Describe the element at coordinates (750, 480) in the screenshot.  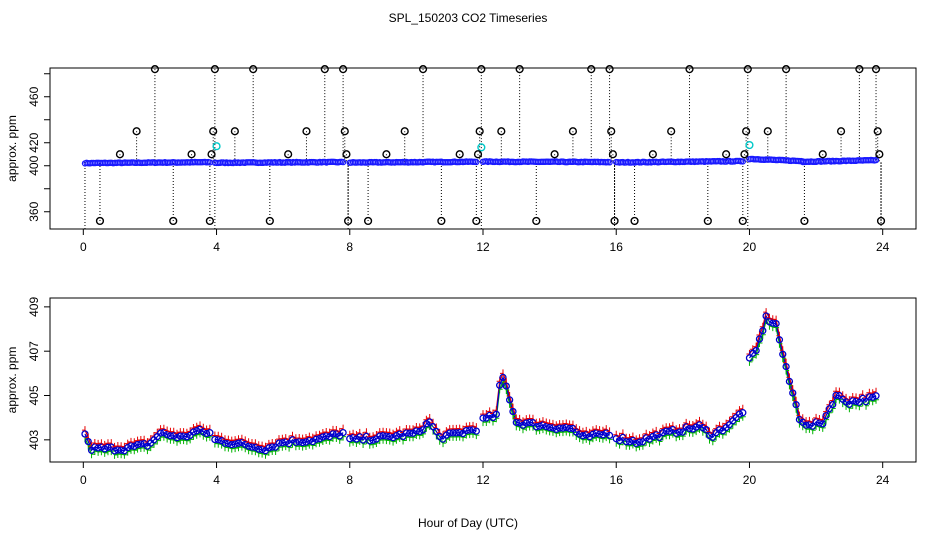
I see `panel-bottom-x-tick-label: 20` at that location.